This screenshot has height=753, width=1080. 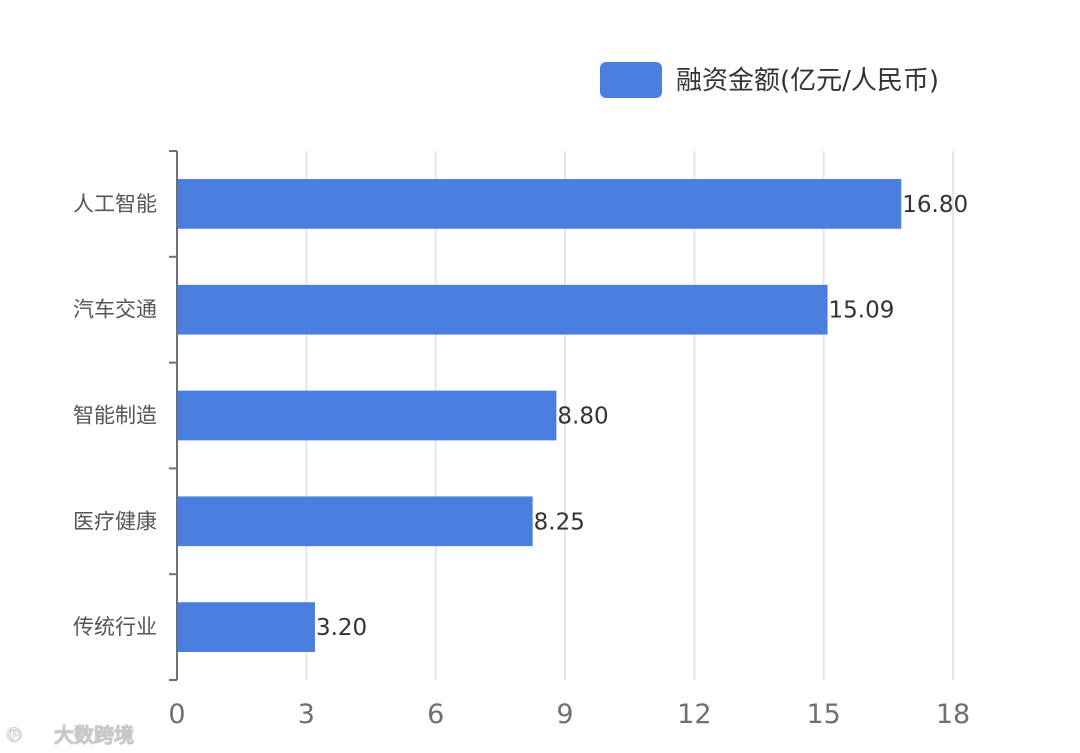 I want to click on legend-swatch, so click(x=631, y=80).